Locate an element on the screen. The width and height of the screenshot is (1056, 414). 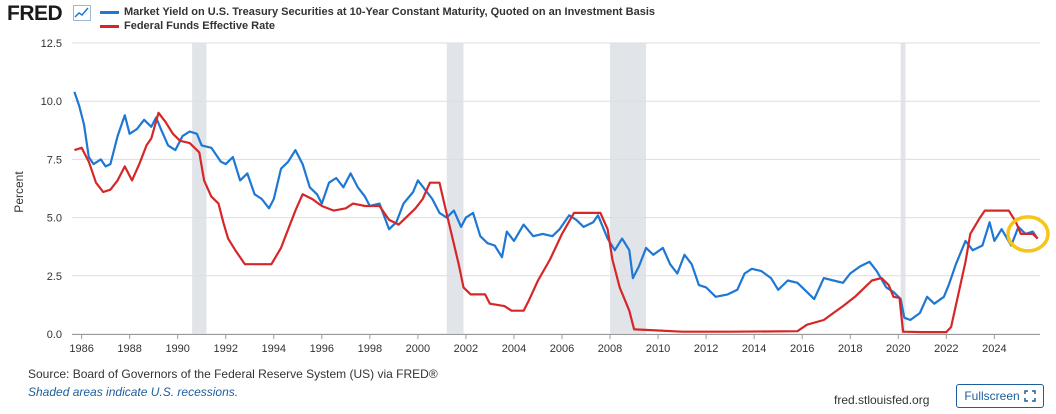
x-tick-label: 1994 is located at coordinates (274, 349).